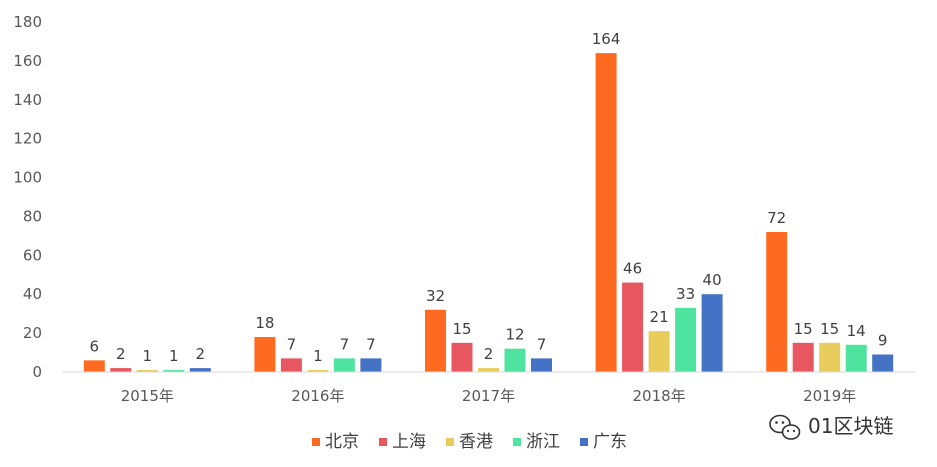 The height and width of the screenshot is (467, 937). What do you see at coordinates (632, 269) in the screenshot?
I see `data-label: 46` at bounding box center [632, 269].